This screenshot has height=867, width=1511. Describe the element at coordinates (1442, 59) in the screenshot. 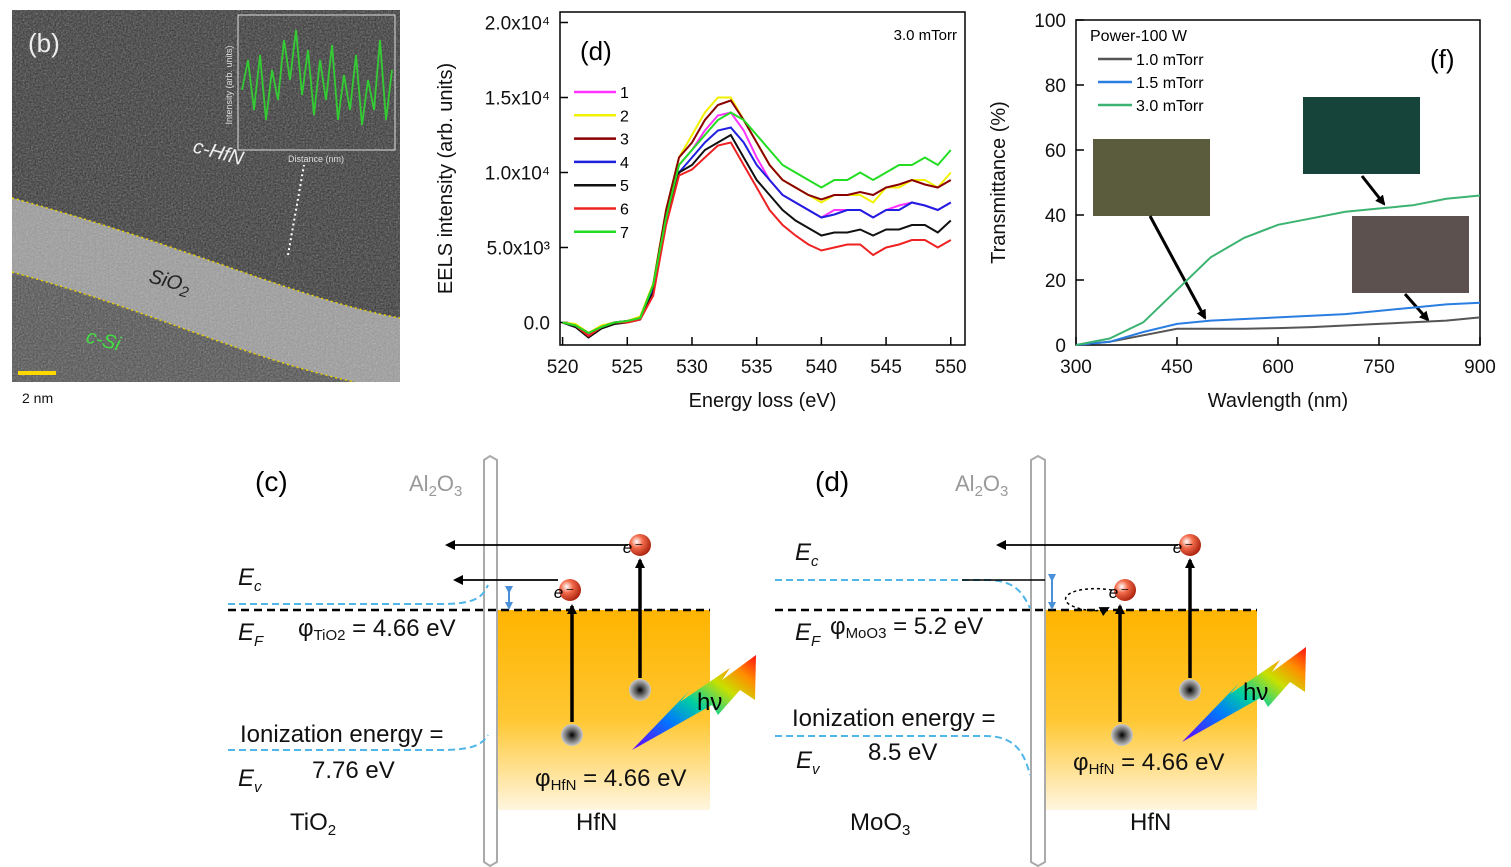

I see `panel-label: (f)` at that location.